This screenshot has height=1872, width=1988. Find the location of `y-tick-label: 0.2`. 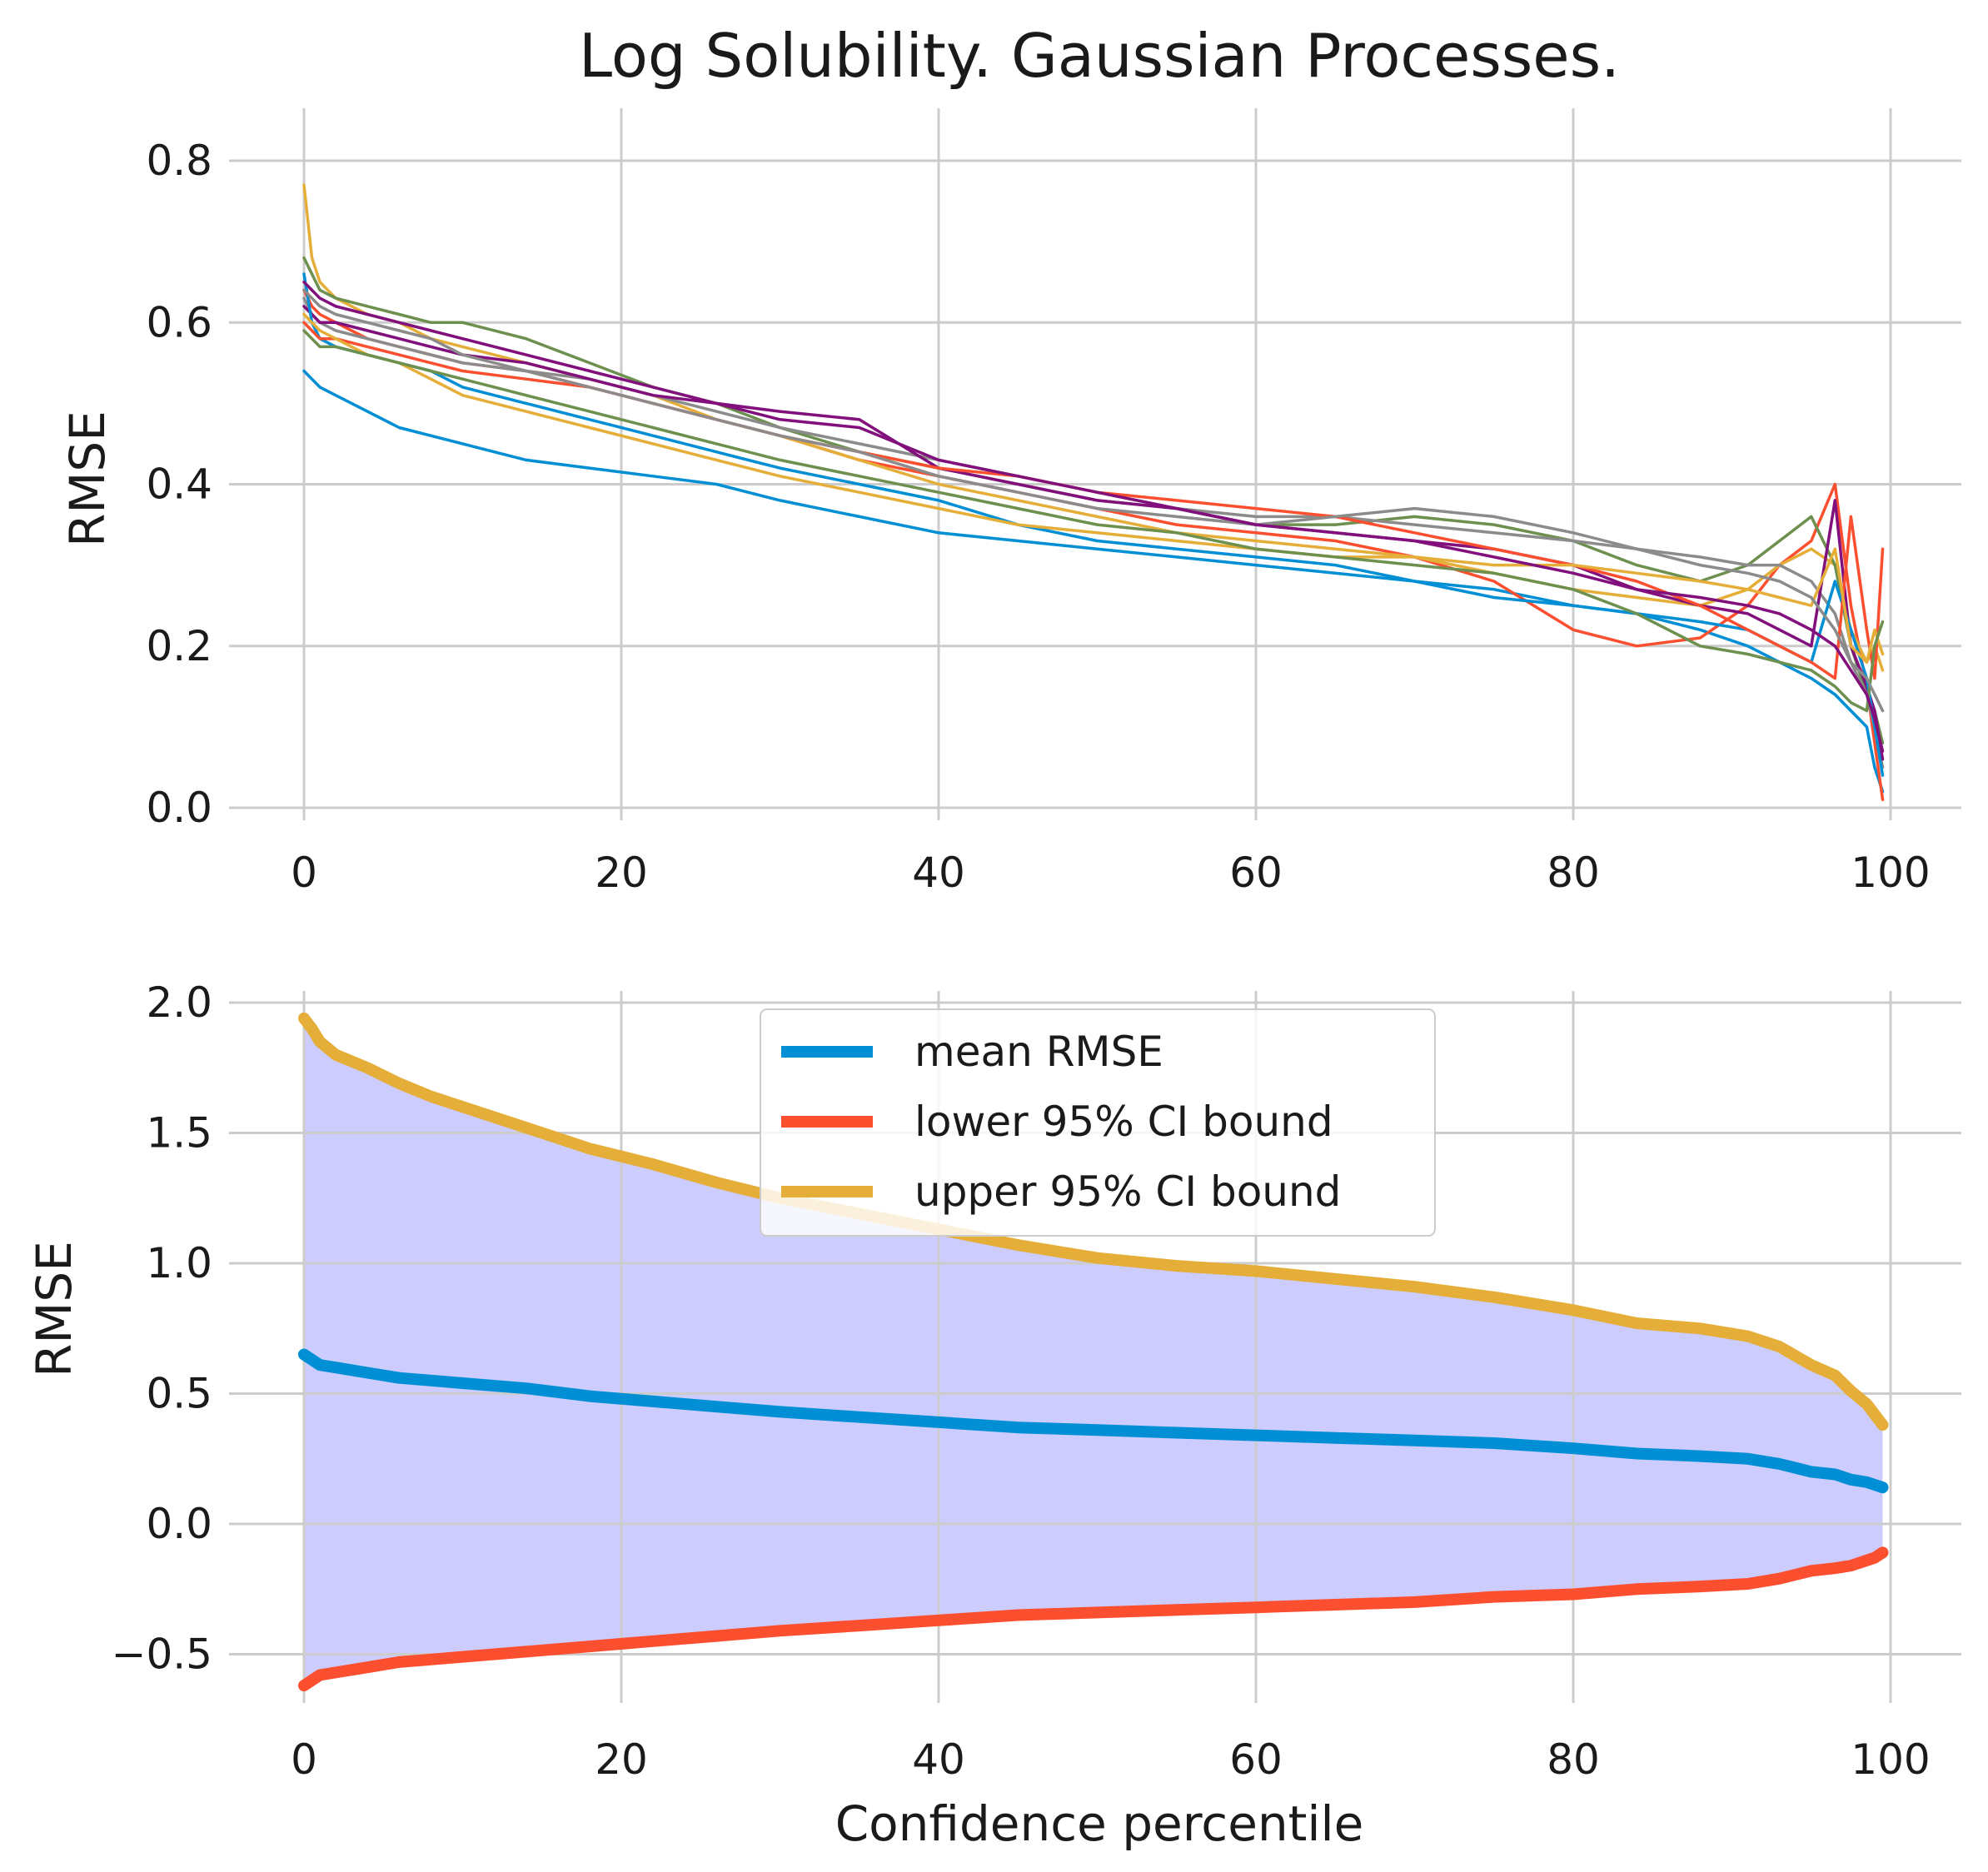

y-tick-label: 0.2 is located at coordinates (179, 646).